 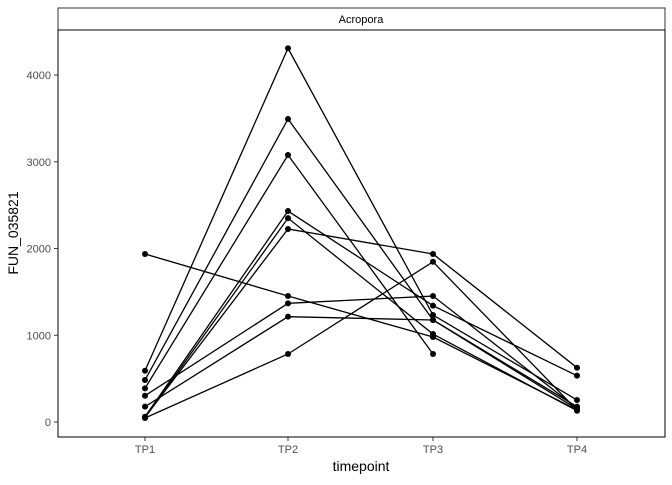 I want to click on x-tick-label: TP1, so click(x=145, y=450).